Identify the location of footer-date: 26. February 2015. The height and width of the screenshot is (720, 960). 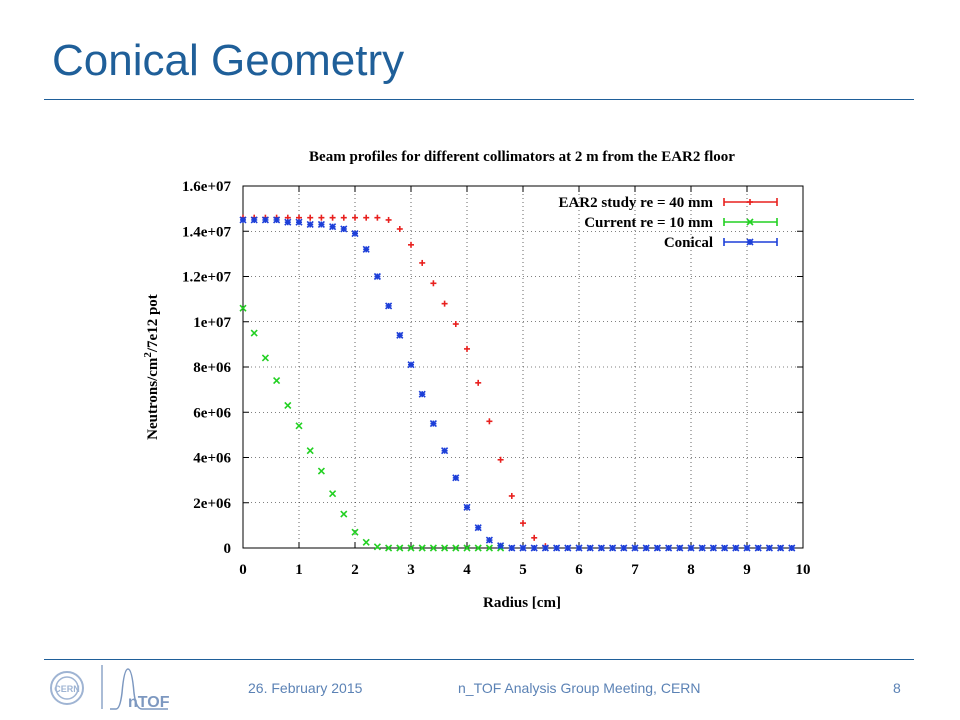
(305, 688).